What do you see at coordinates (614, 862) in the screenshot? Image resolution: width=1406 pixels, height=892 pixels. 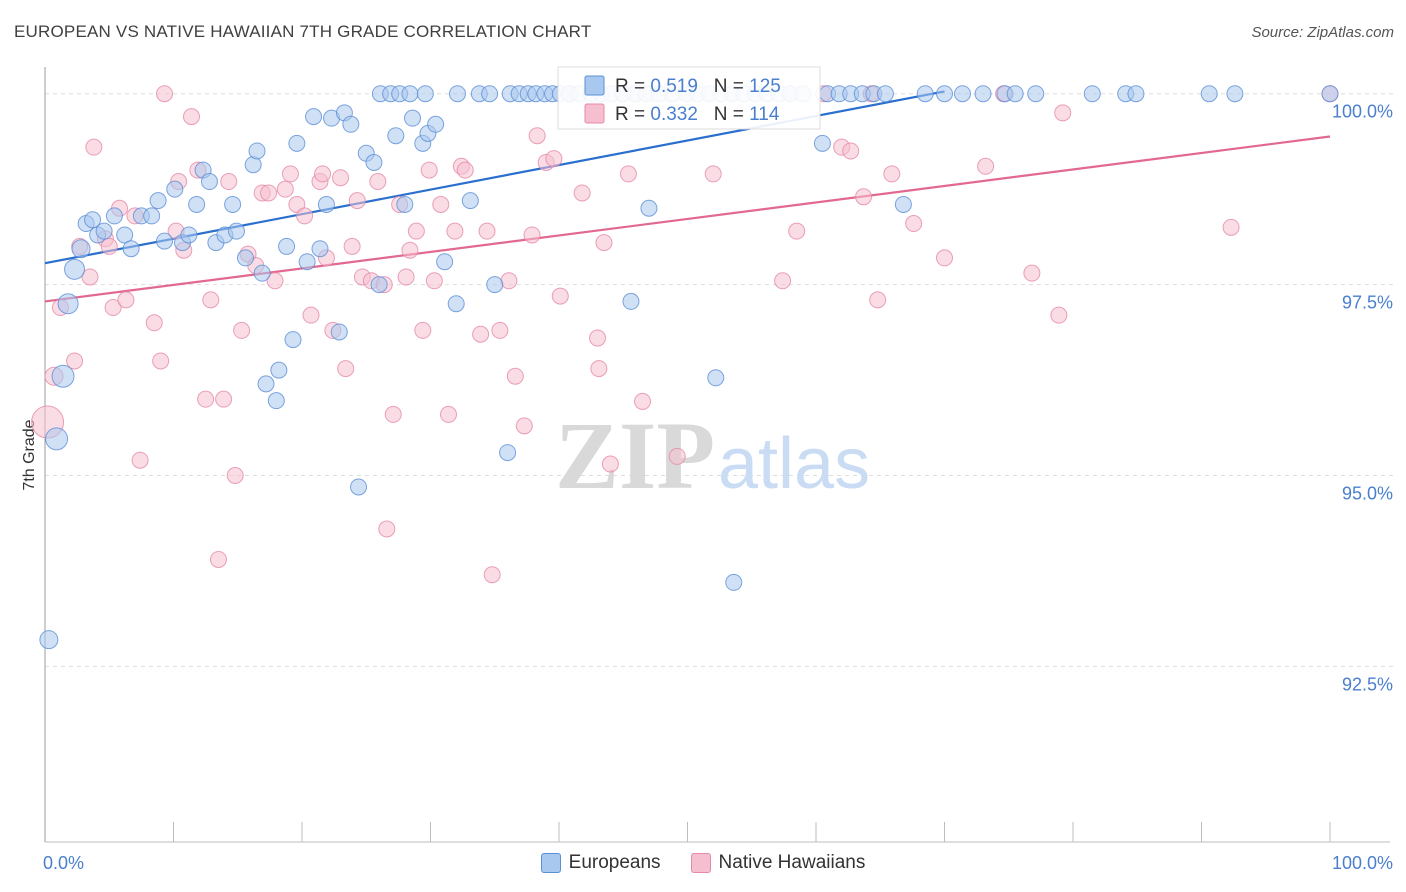 I see `legend-label-europeans: Europeans` at bounding box center [614, 862].